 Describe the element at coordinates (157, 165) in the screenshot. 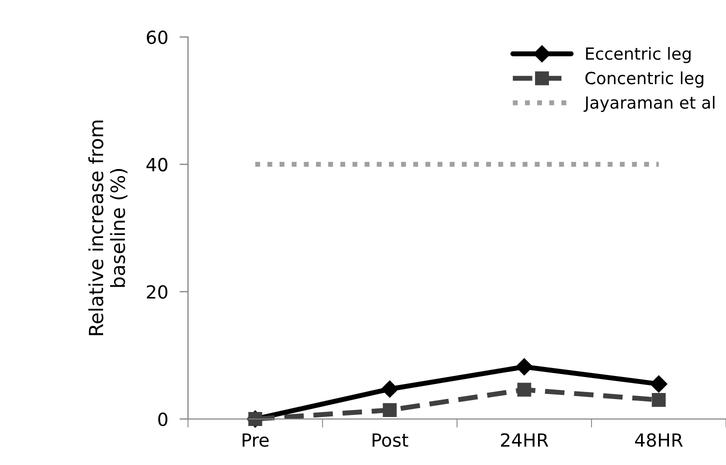

I see `y-tick-label: 40` at that location.